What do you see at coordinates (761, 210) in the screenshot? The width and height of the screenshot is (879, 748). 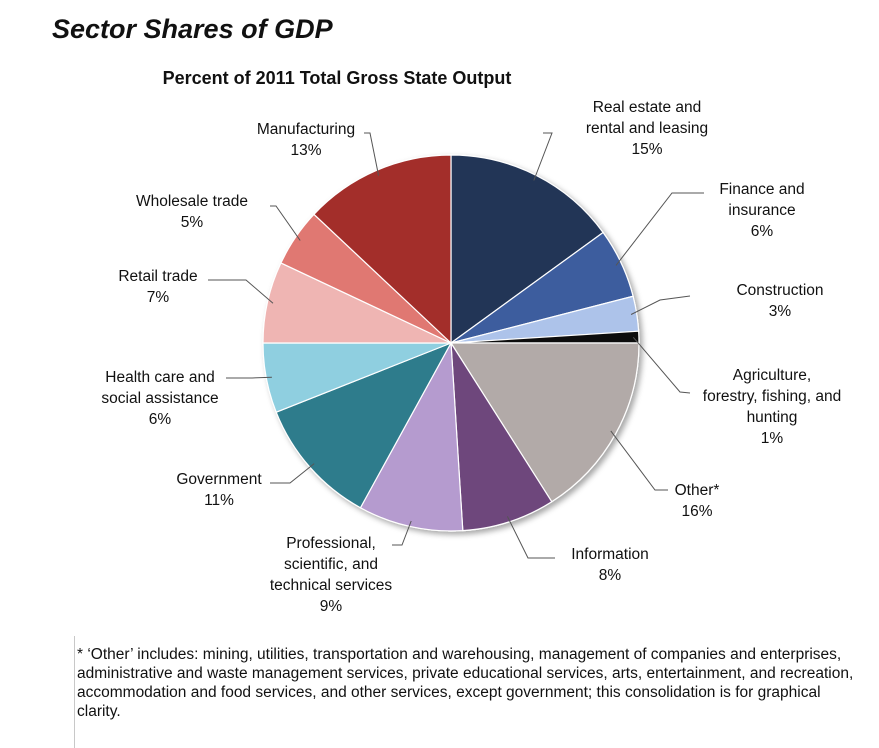 I see `slice-label: Finance and insurance 6%` at bounding box center [761, 210].